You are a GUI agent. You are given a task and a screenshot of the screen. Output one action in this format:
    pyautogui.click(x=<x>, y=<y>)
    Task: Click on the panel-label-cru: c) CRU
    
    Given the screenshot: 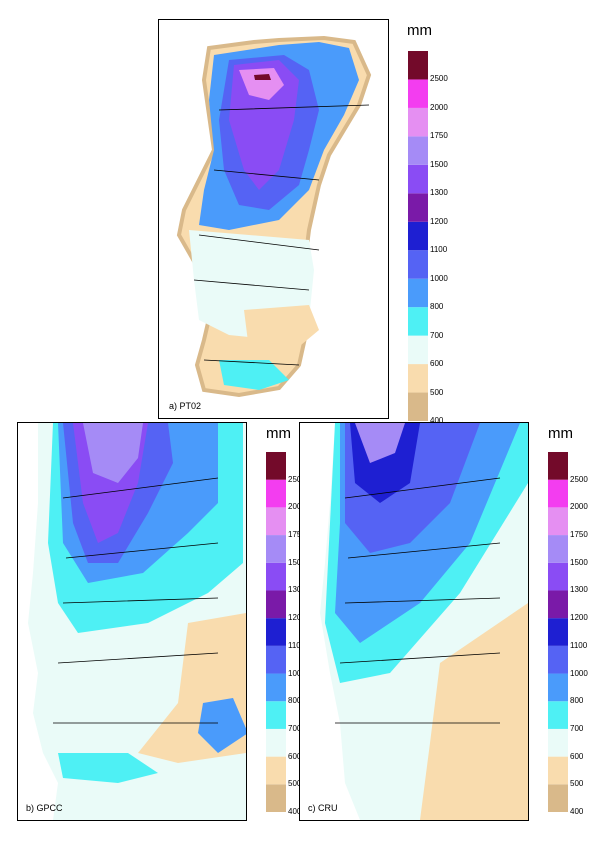 What is the action you would take?
    pyautogui.click(x=323, y=808)
    